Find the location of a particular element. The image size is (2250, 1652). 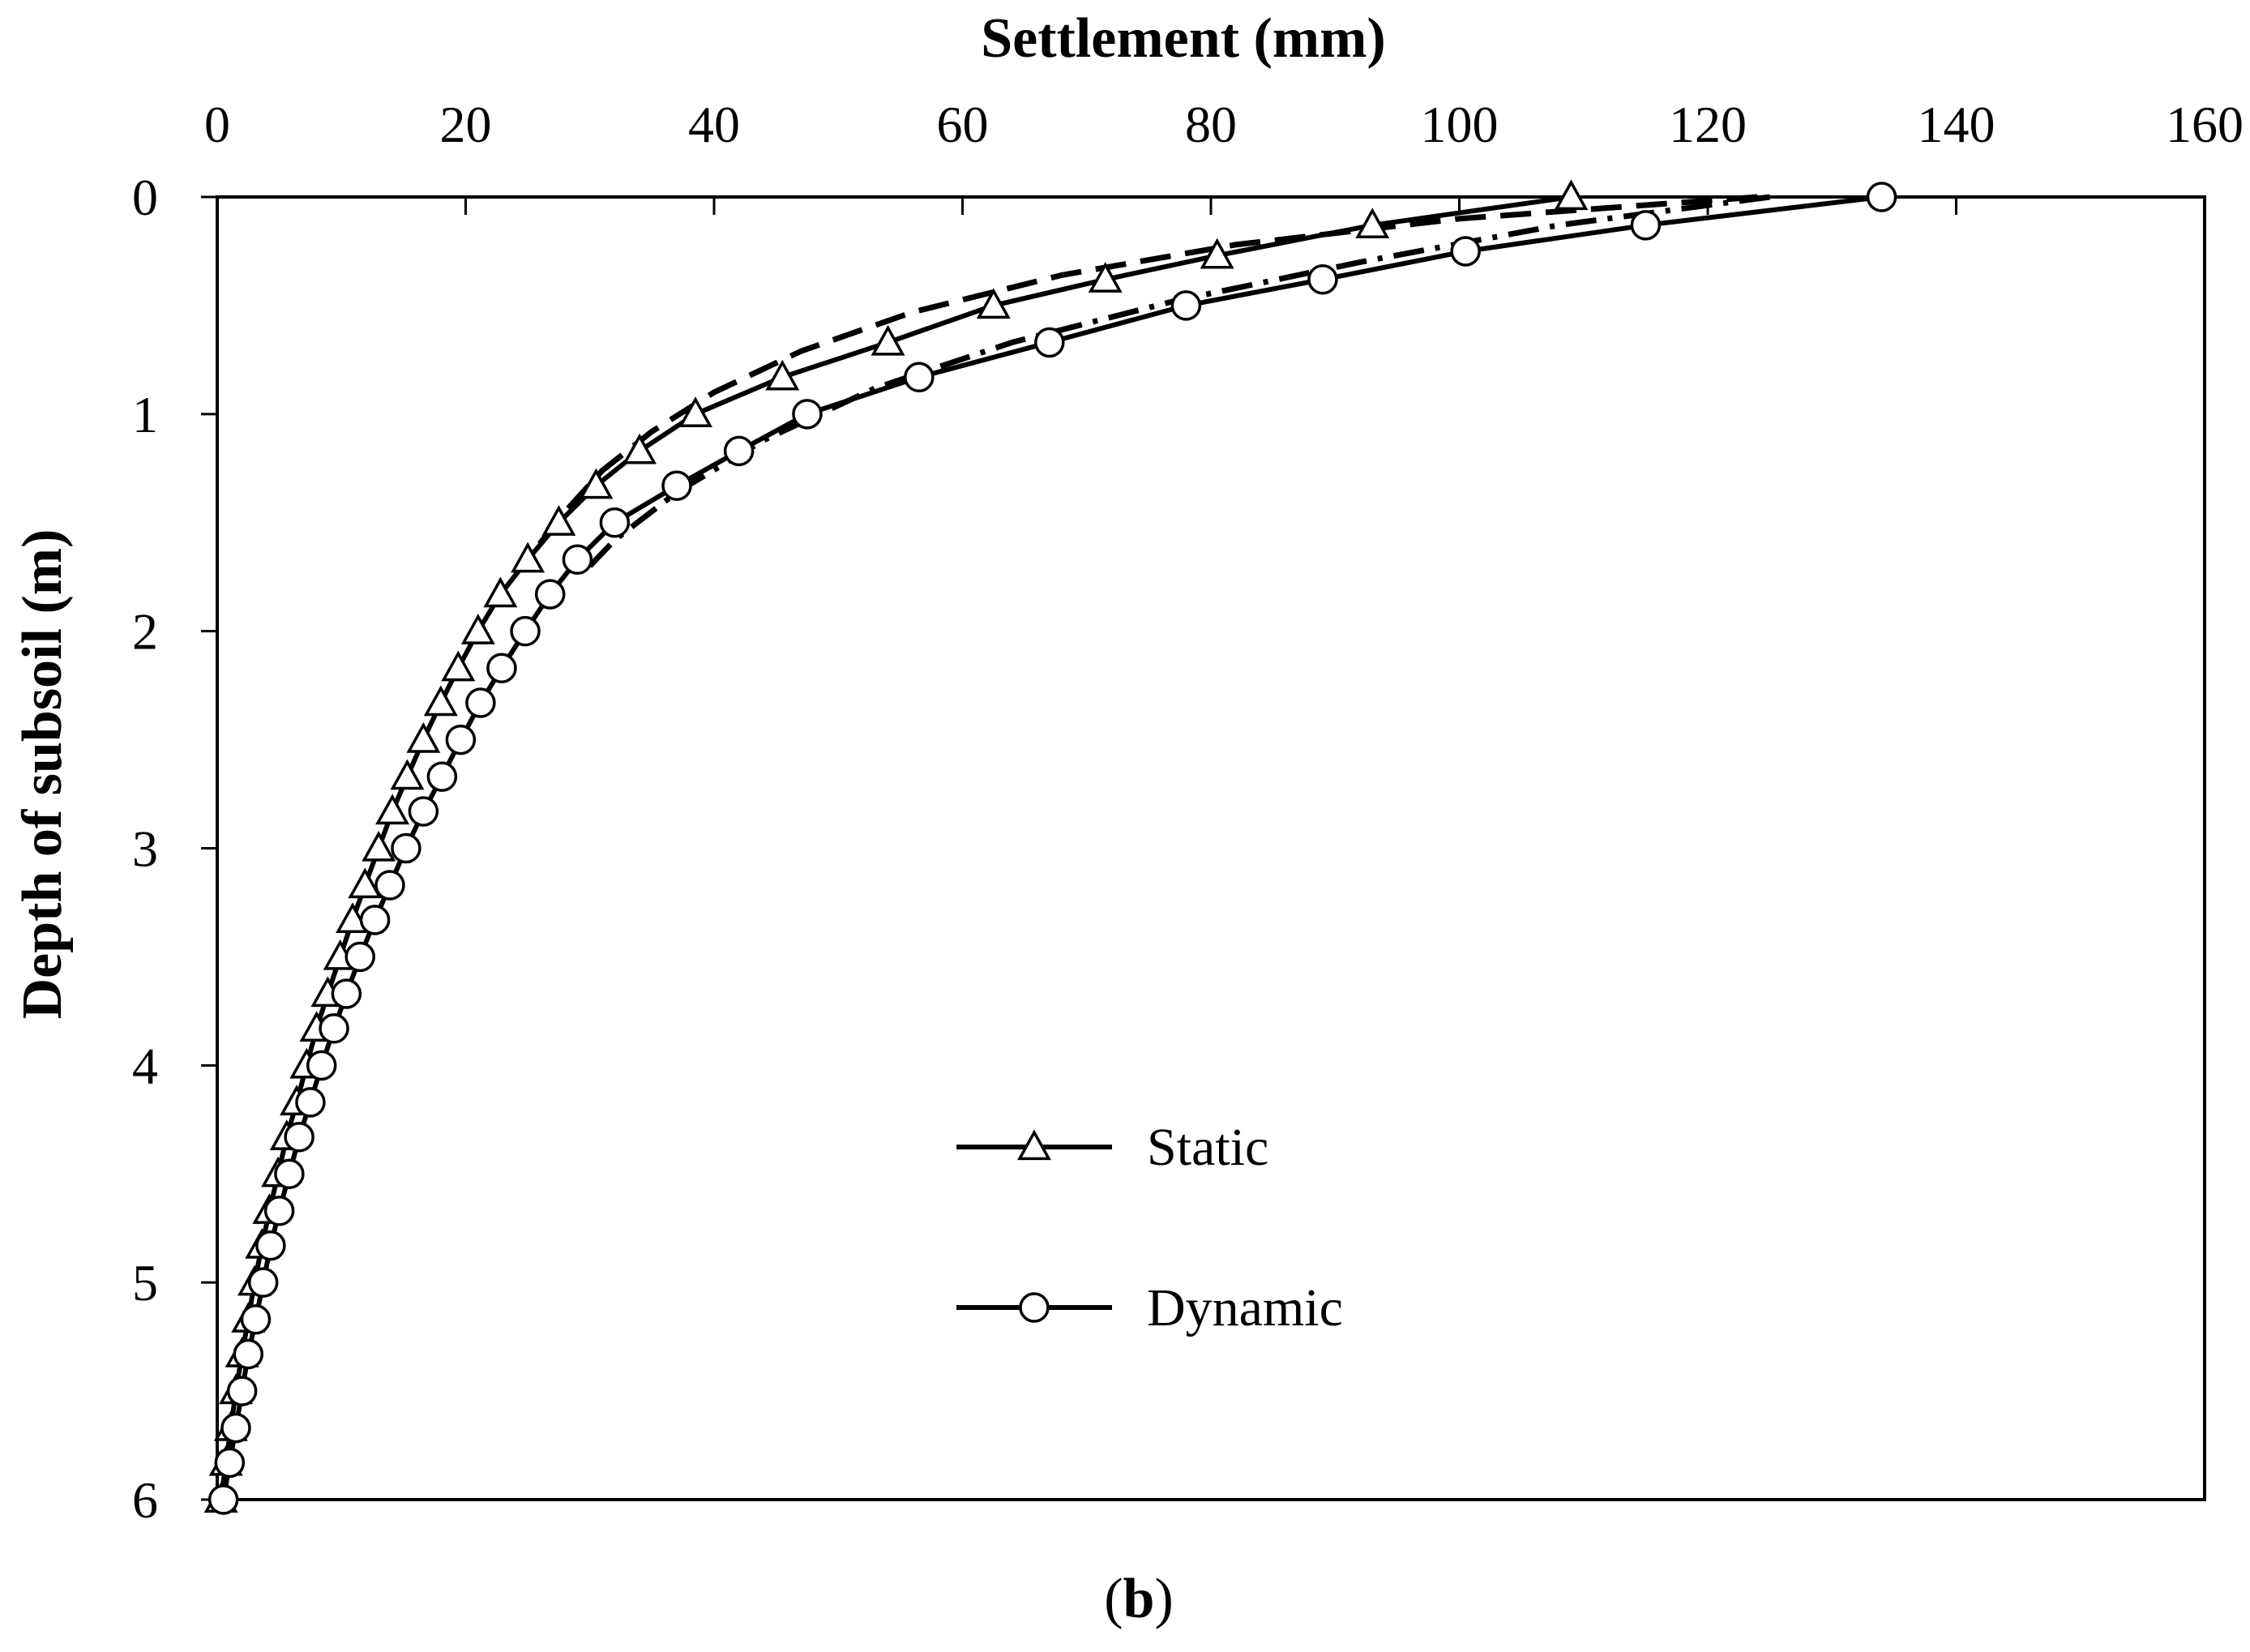

x-tick-label: 100 is located at coordinates (1460, 125).